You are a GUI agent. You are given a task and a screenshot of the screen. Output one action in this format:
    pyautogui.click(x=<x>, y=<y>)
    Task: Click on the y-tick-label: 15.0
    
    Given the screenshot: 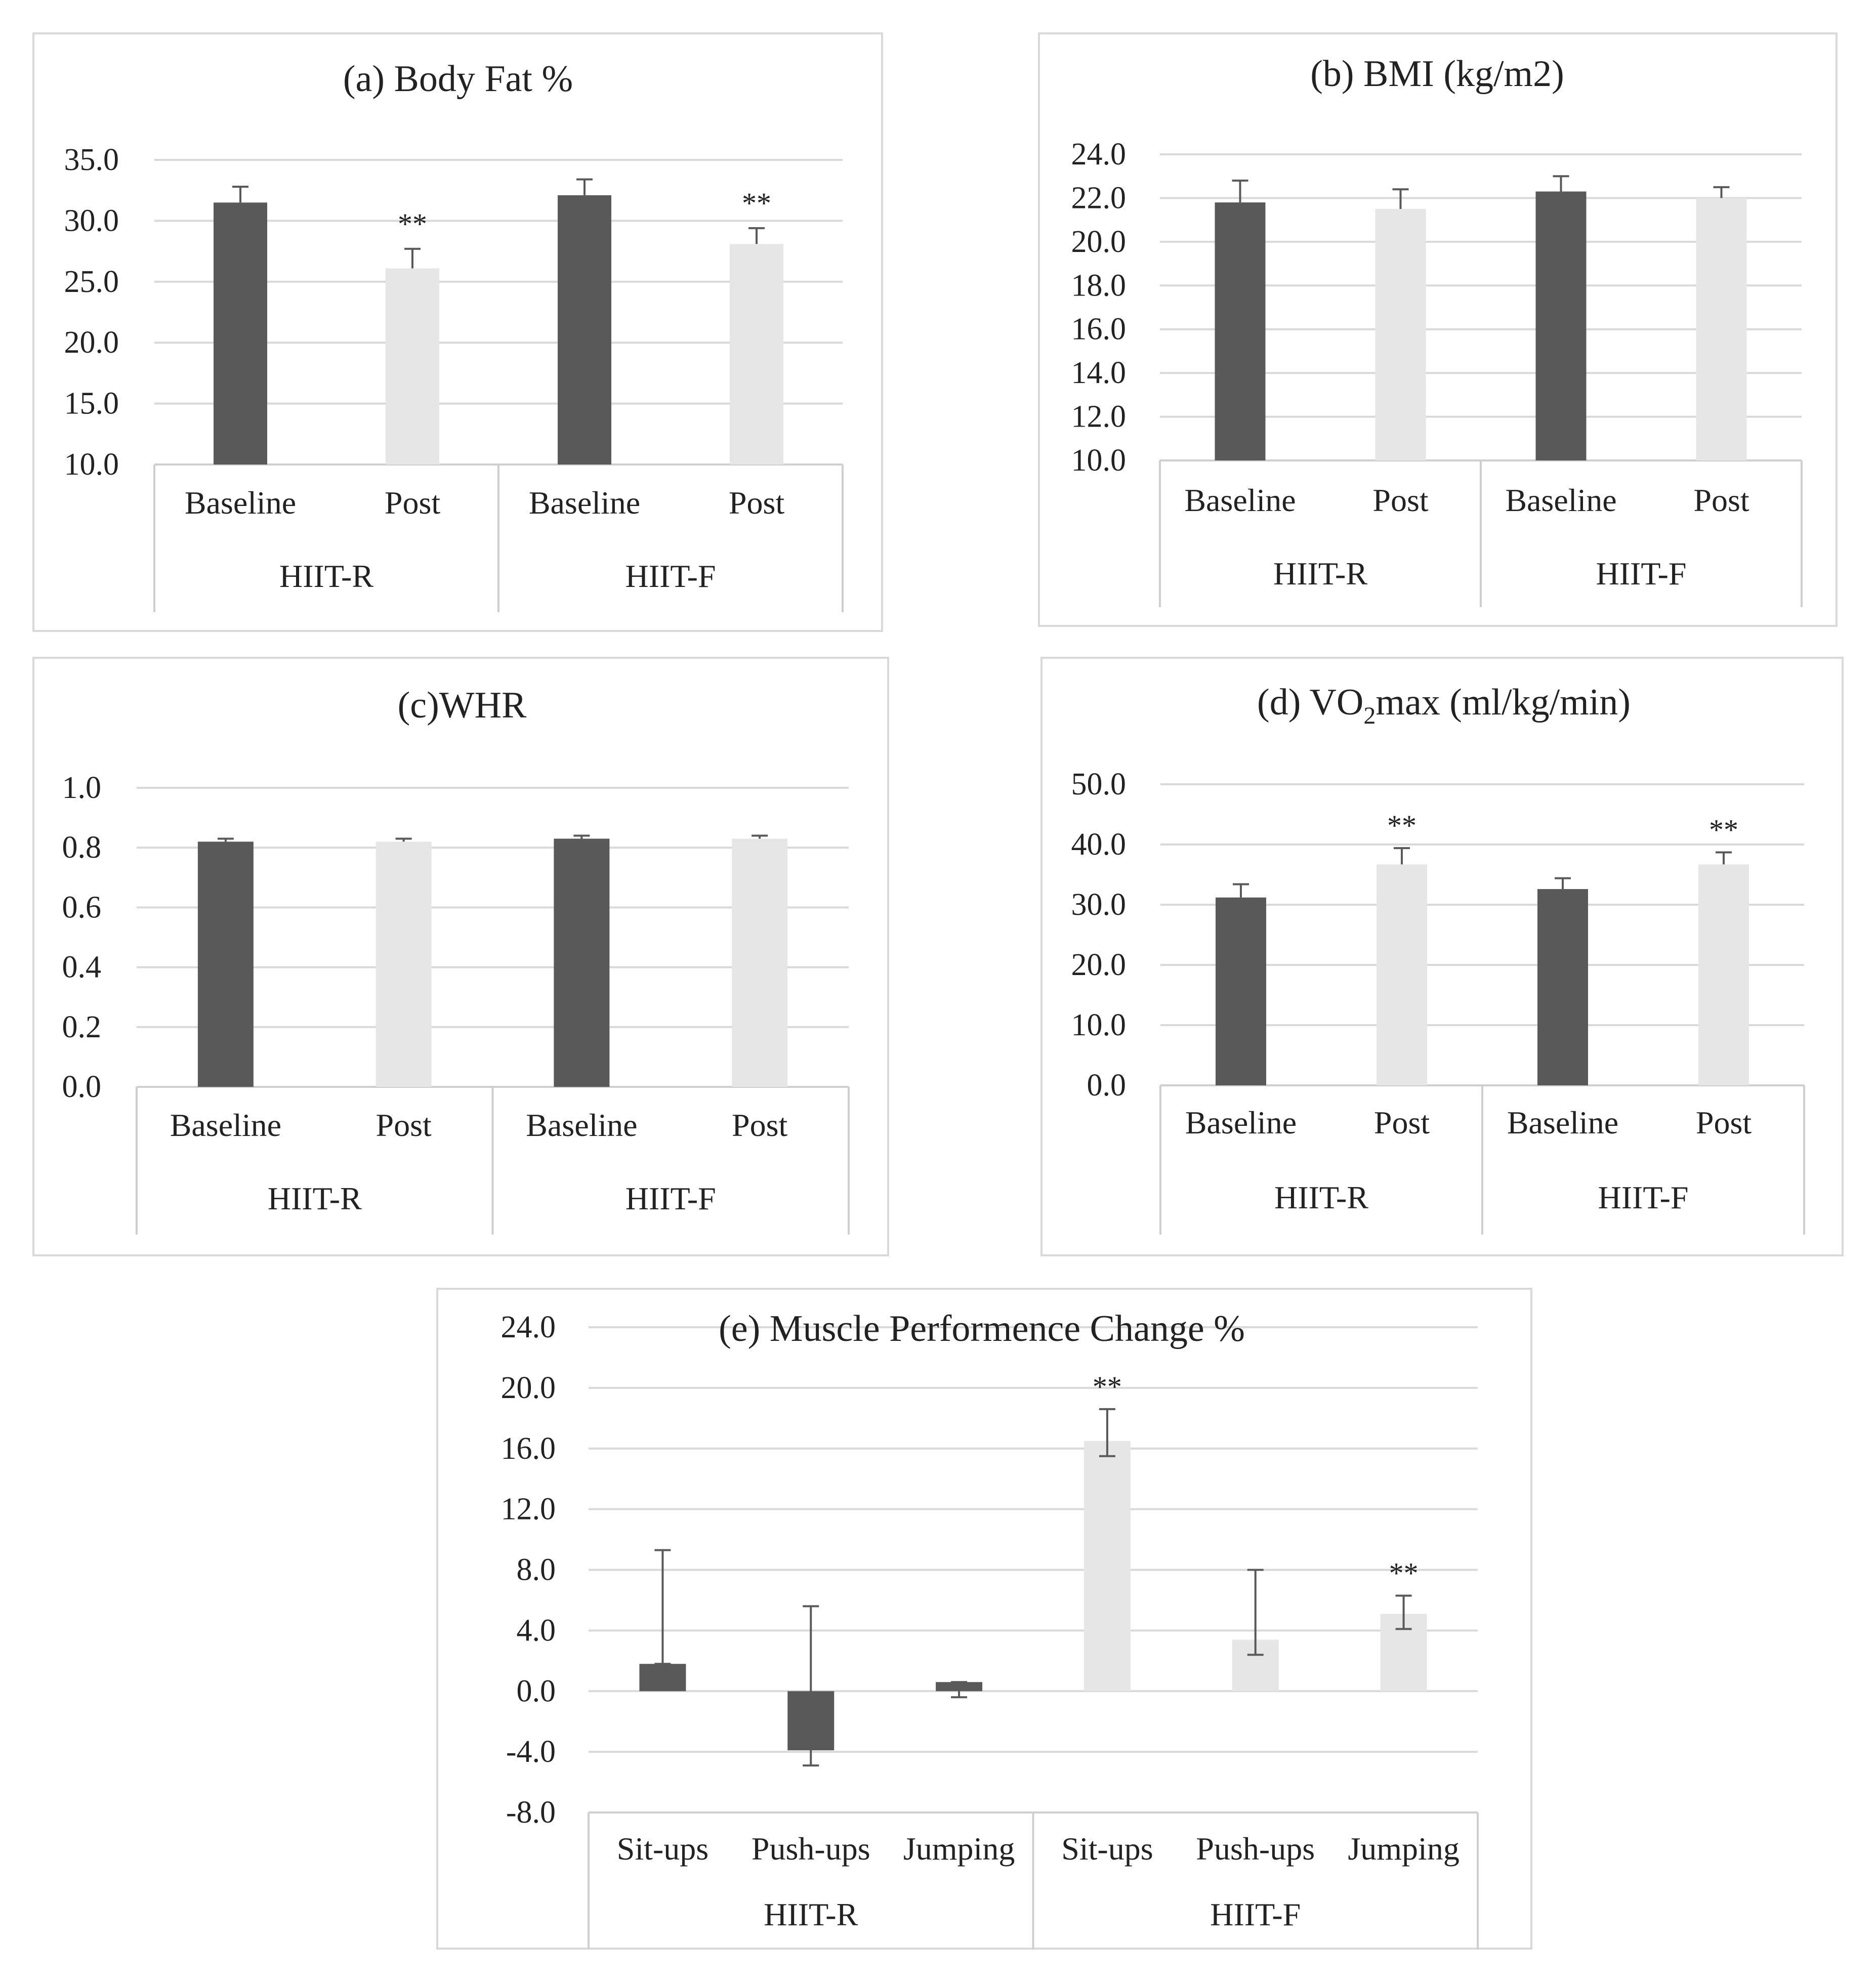 What is the action you would take?
    pyautogui.click(x=91, y=404)
    